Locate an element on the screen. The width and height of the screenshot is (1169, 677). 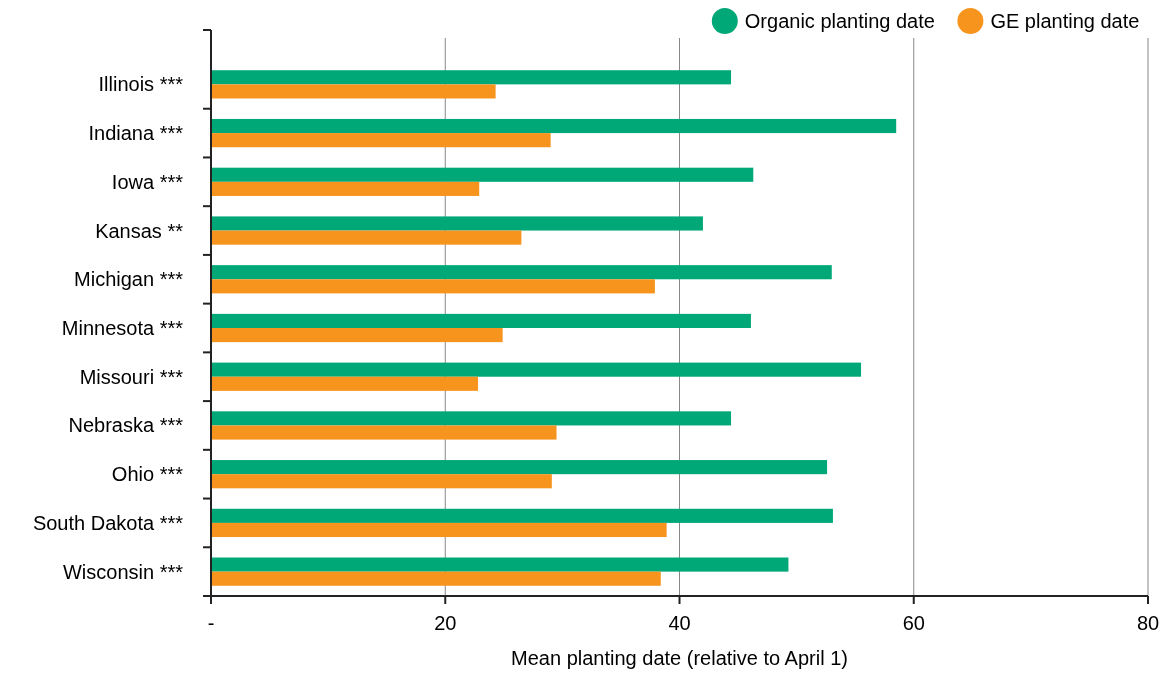
y-tick-label: Nebraska *** is located at coordinates (126, 425).